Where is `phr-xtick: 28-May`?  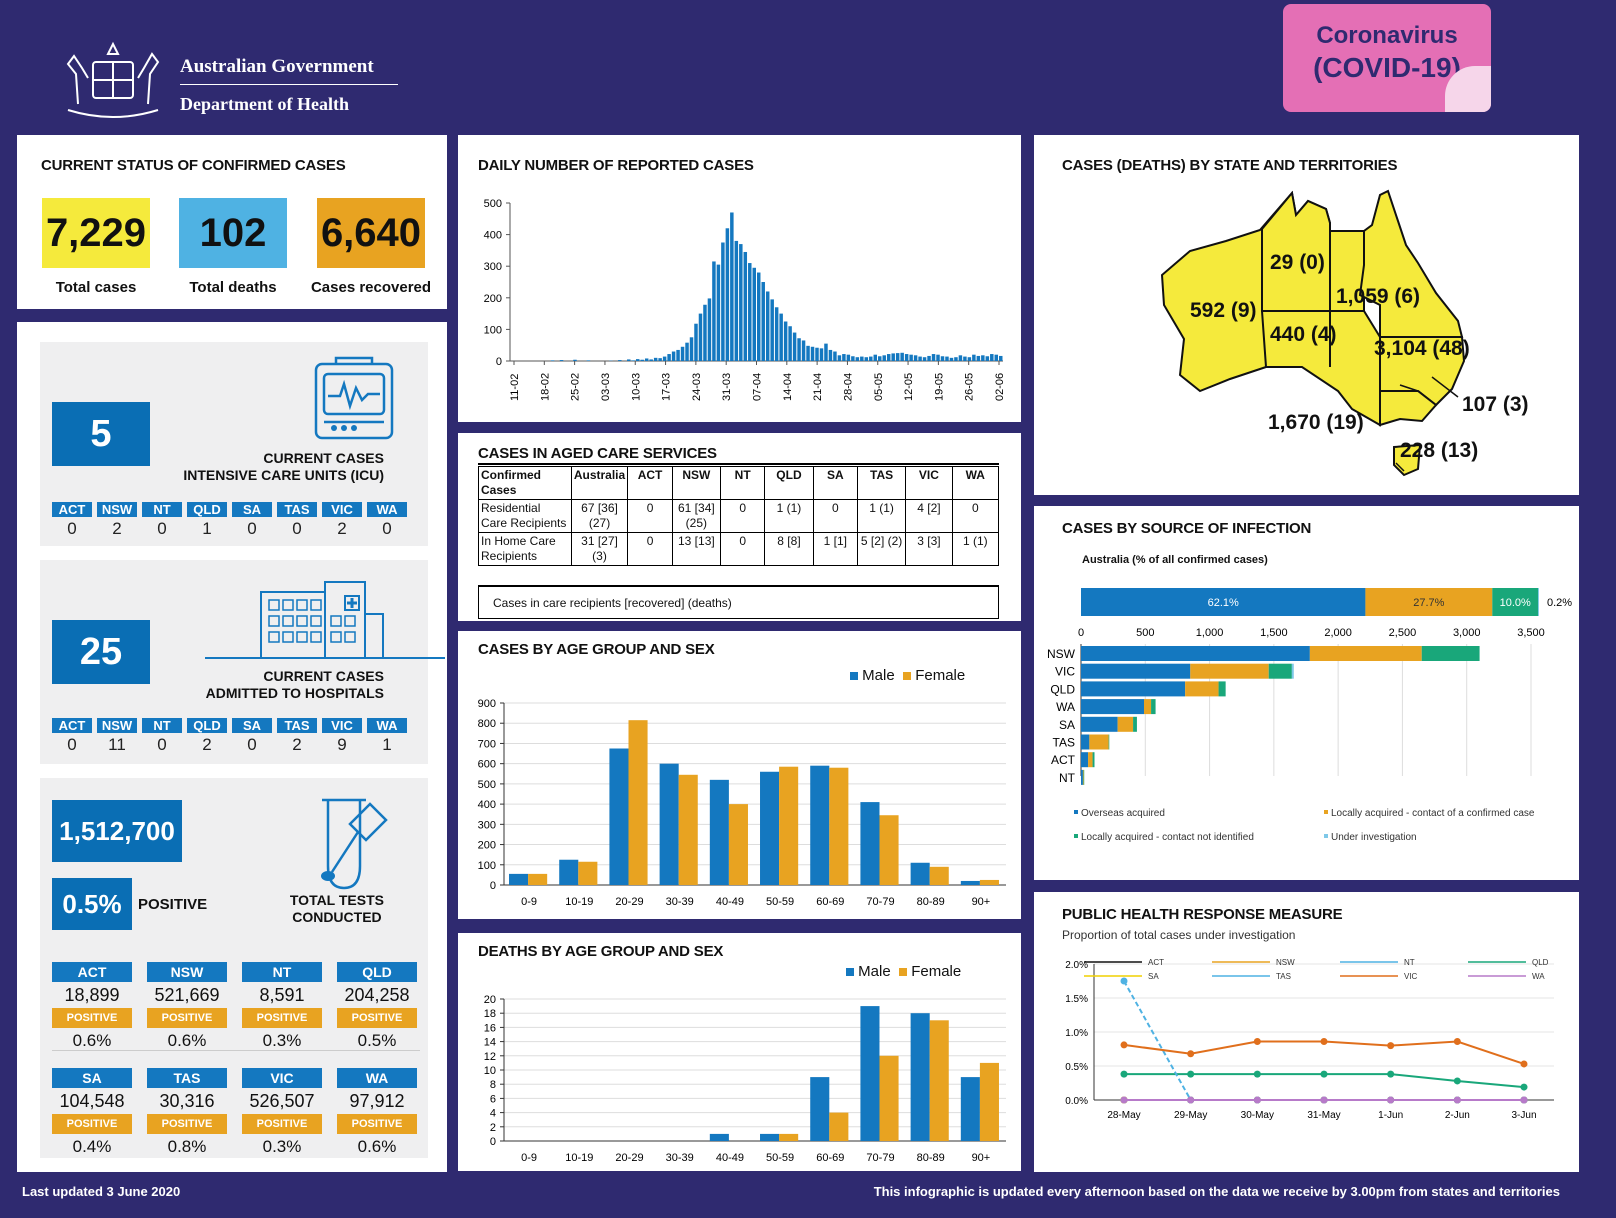
phr-xtick: 28-May is located at coordinates (1123, 1115).